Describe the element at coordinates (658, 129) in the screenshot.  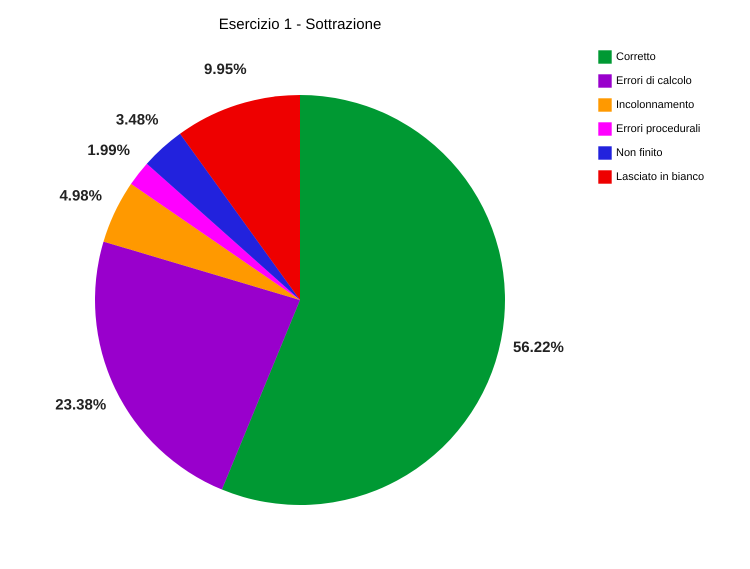
I see `legend-label: Errori procedurali` at that location.